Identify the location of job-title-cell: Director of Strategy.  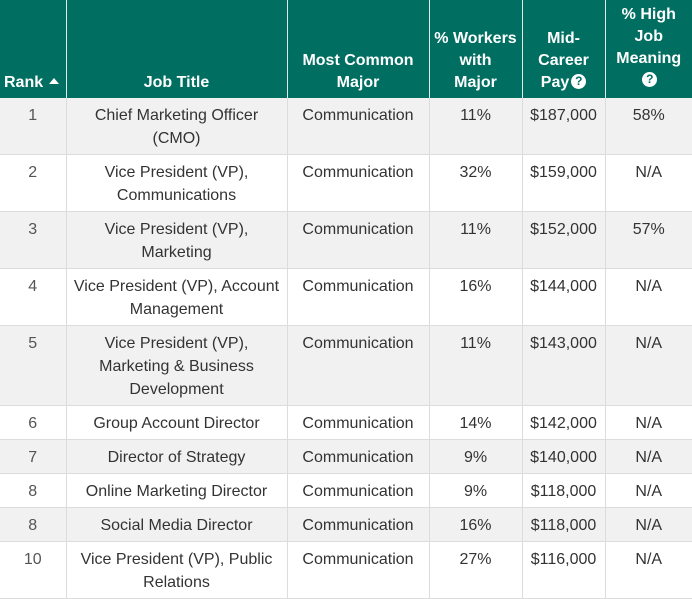
(177, 456).